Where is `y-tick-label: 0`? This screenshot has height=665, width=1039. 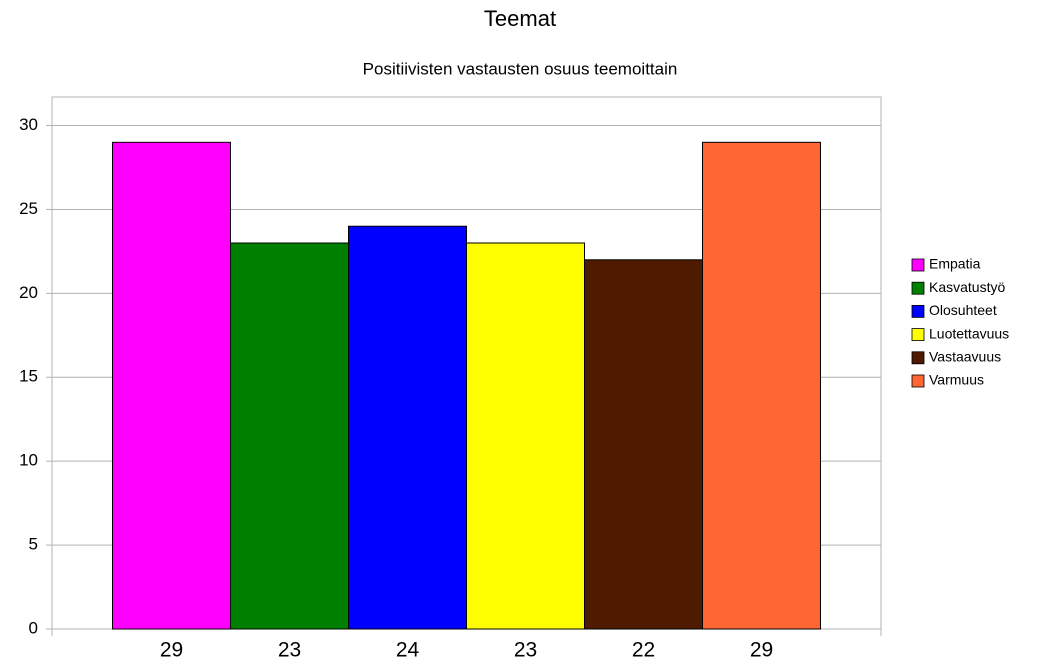
y-tick-label: 0 is located at coordinates (33, 627).